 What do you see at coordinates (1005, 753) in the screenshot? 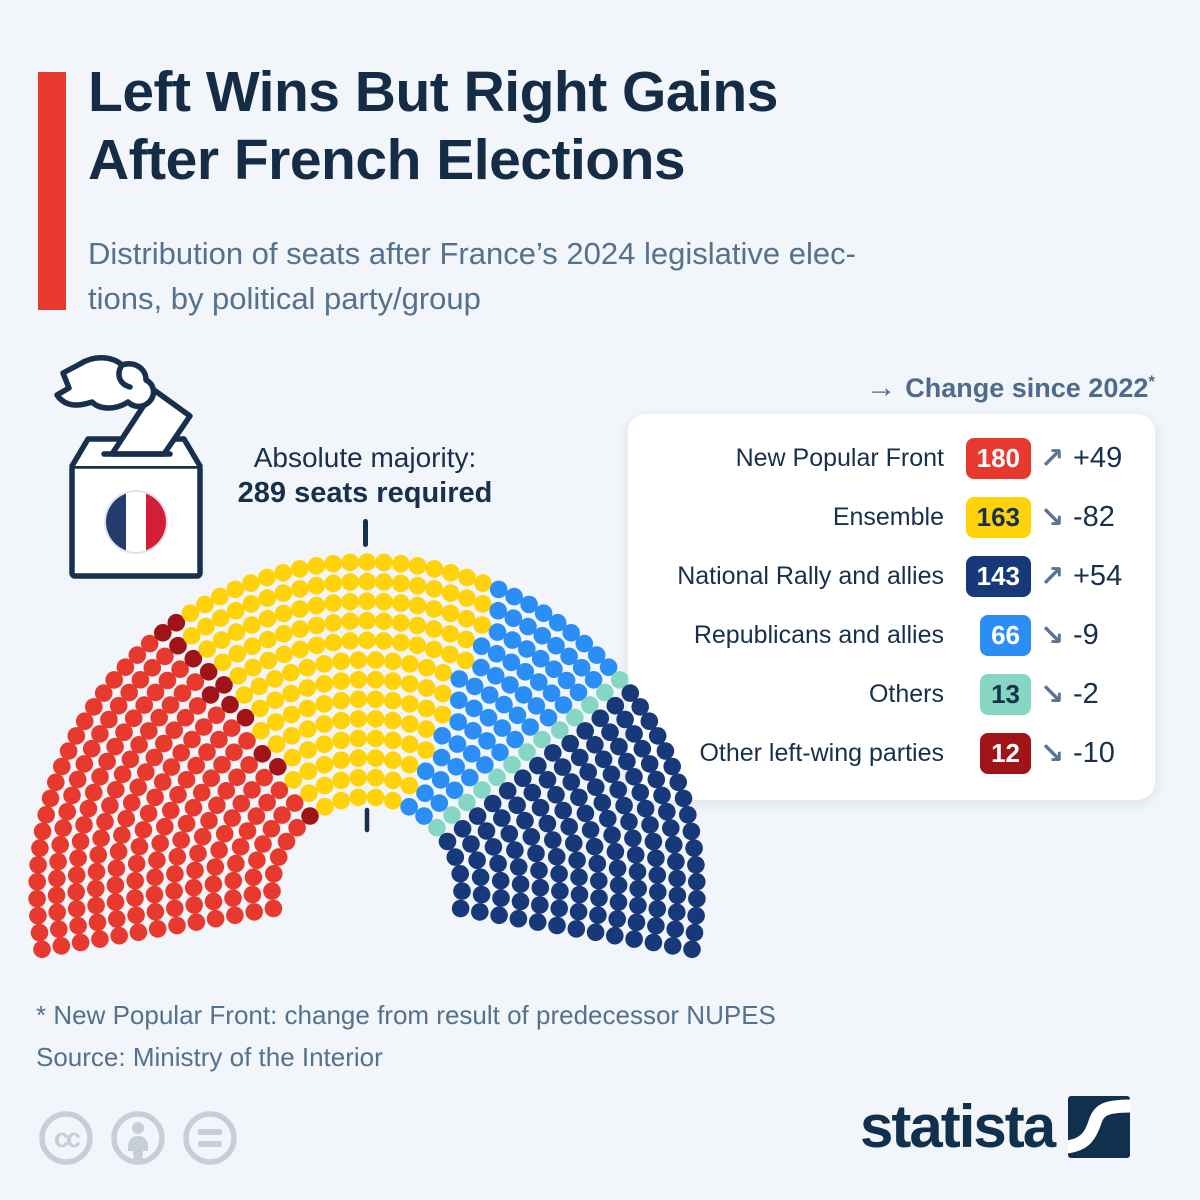
I see `seat-count-badge: 12` at bounding box center [1005, 753].